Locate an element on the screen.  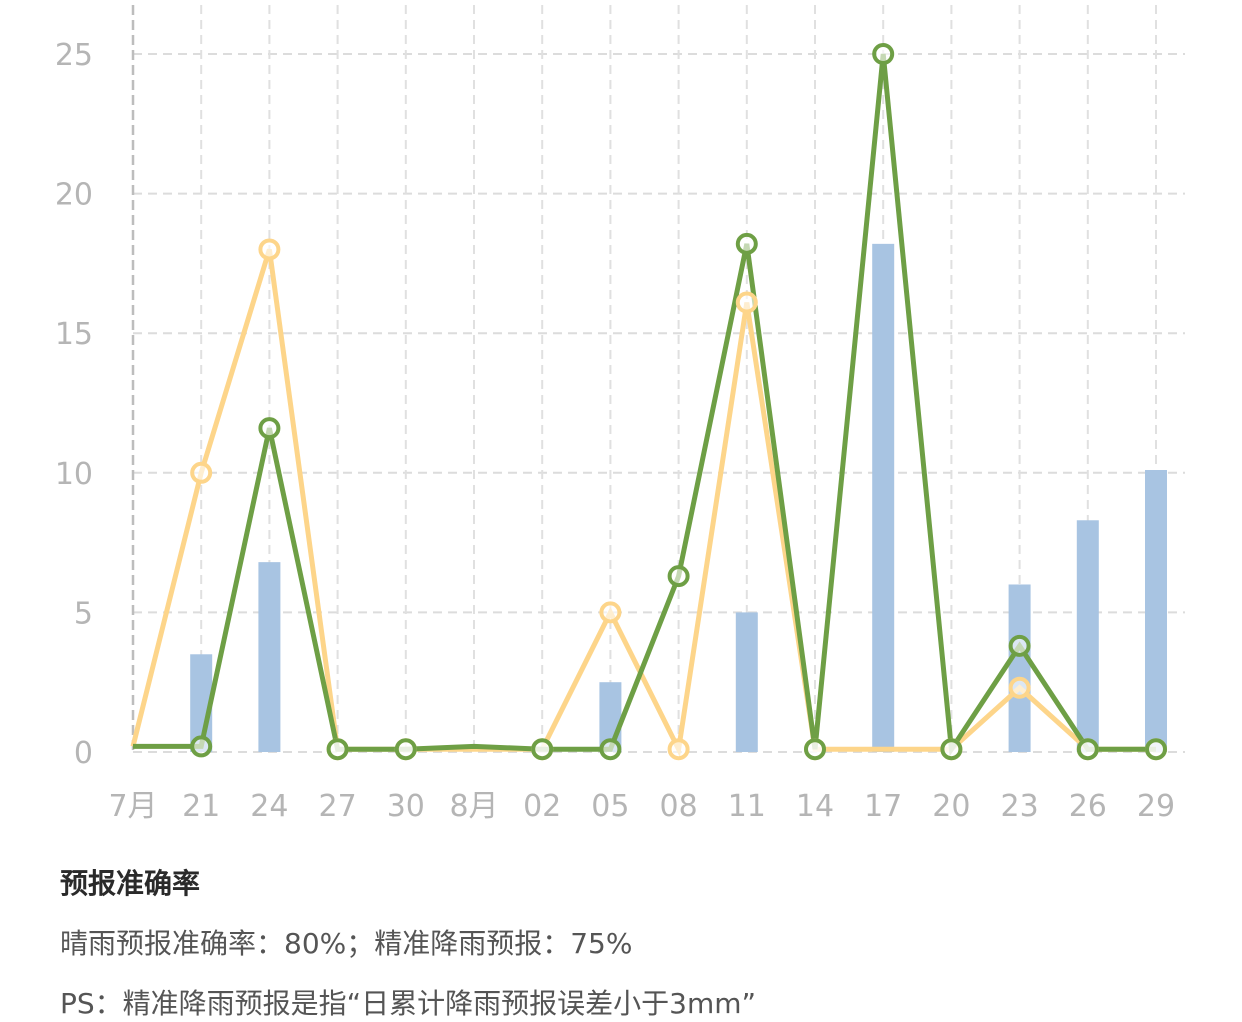
y-tick-label: 0 is located at coordinates (83, 753).